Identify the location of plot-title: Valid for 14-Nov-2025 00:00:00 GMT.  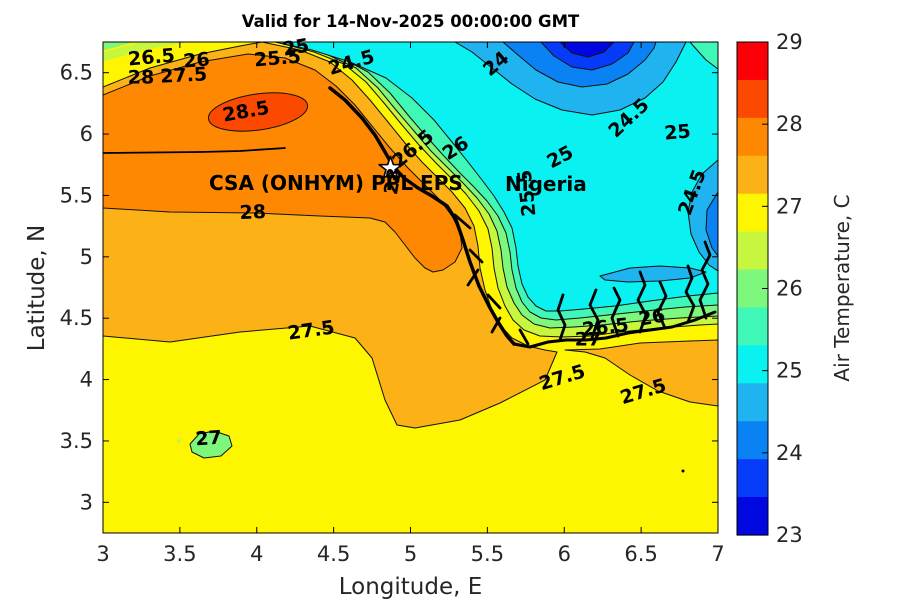
(410, 21).